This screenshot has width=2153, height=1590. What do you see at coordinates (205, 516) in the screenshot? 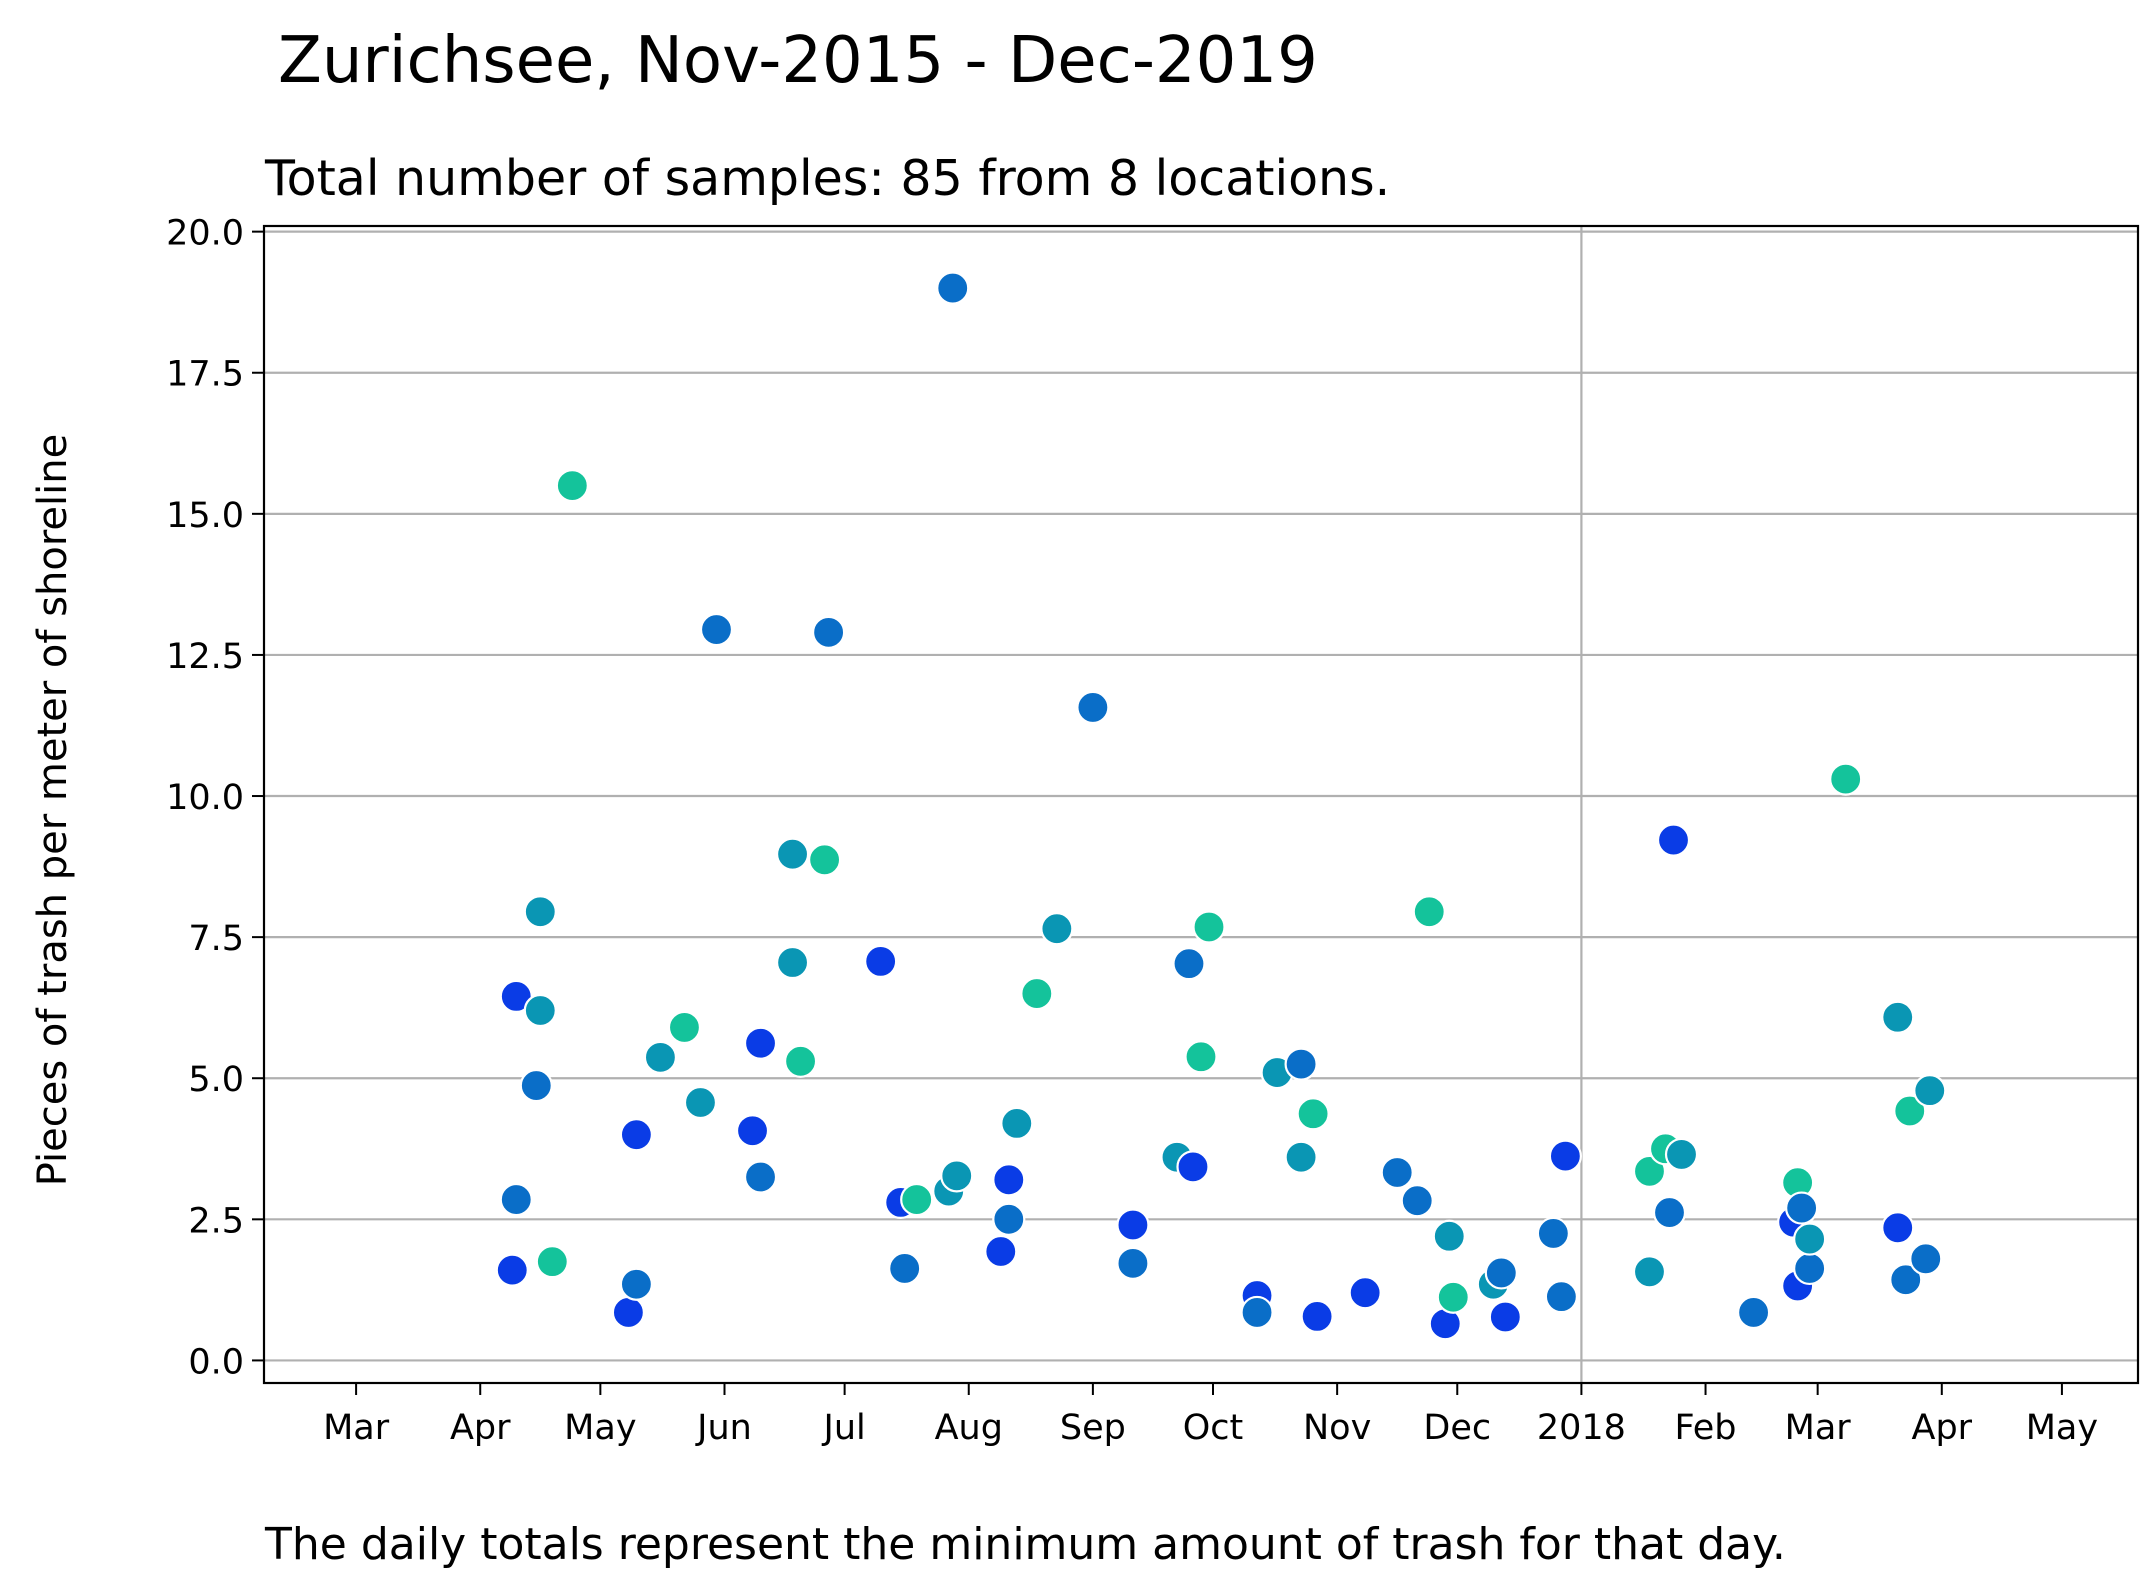
I see `y-tick-label: 15.0` at bounding box center [205, 516].